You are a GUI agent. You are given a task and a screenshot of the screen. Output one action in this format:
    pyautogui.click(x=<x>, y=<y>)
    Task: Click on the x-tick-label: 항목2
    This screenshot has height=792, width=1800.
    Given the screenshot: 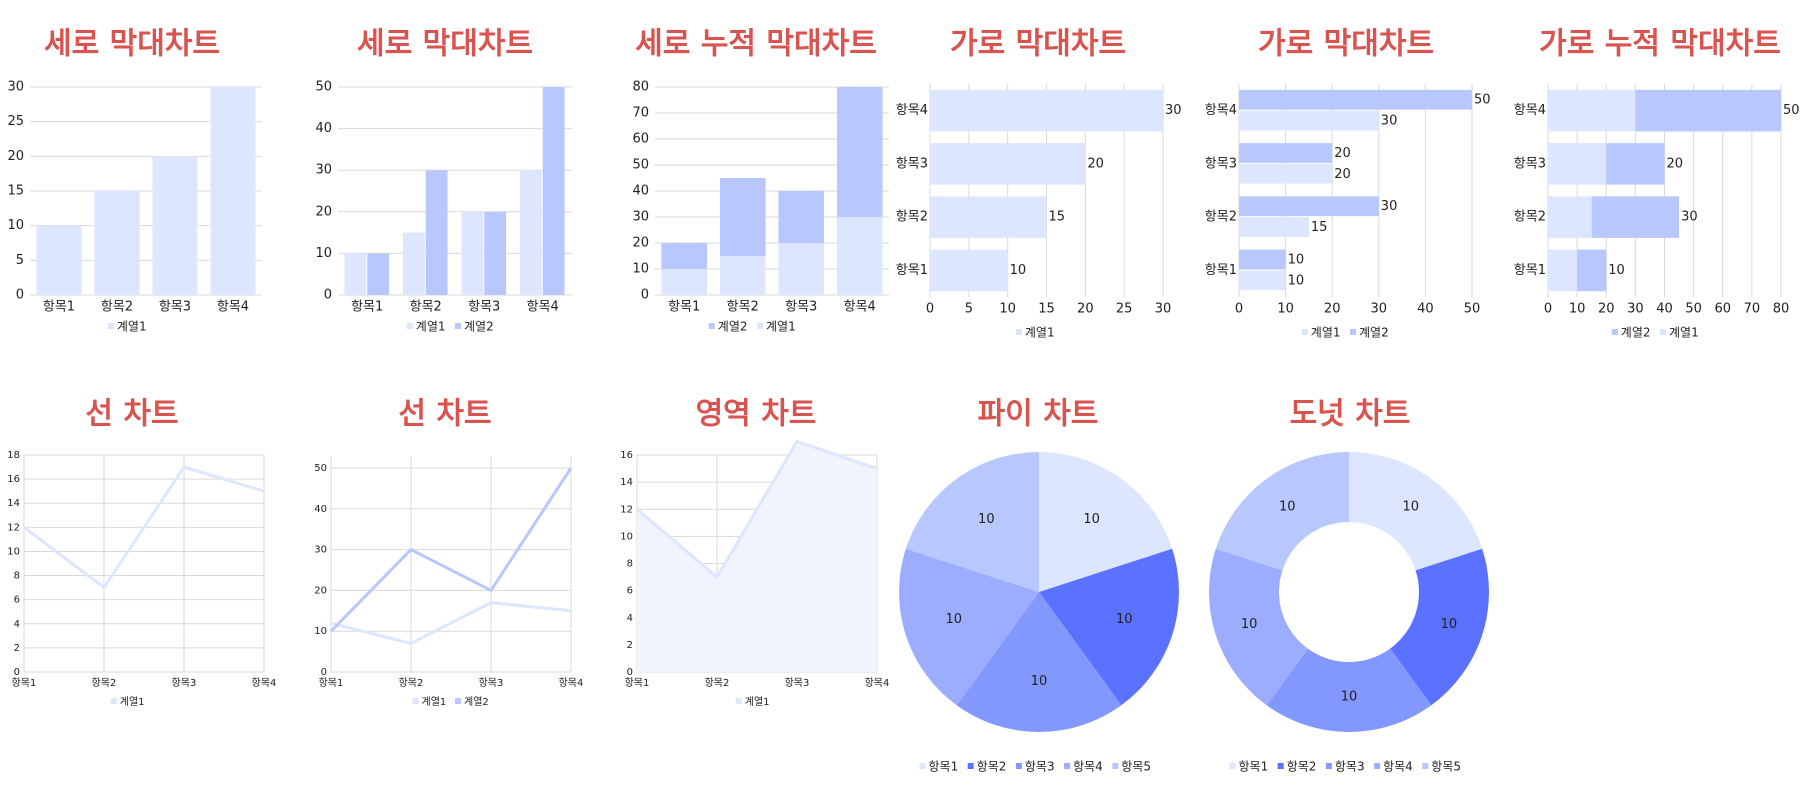 What is the action you would take?
    pyautogui.click(x=717, y=683)
    